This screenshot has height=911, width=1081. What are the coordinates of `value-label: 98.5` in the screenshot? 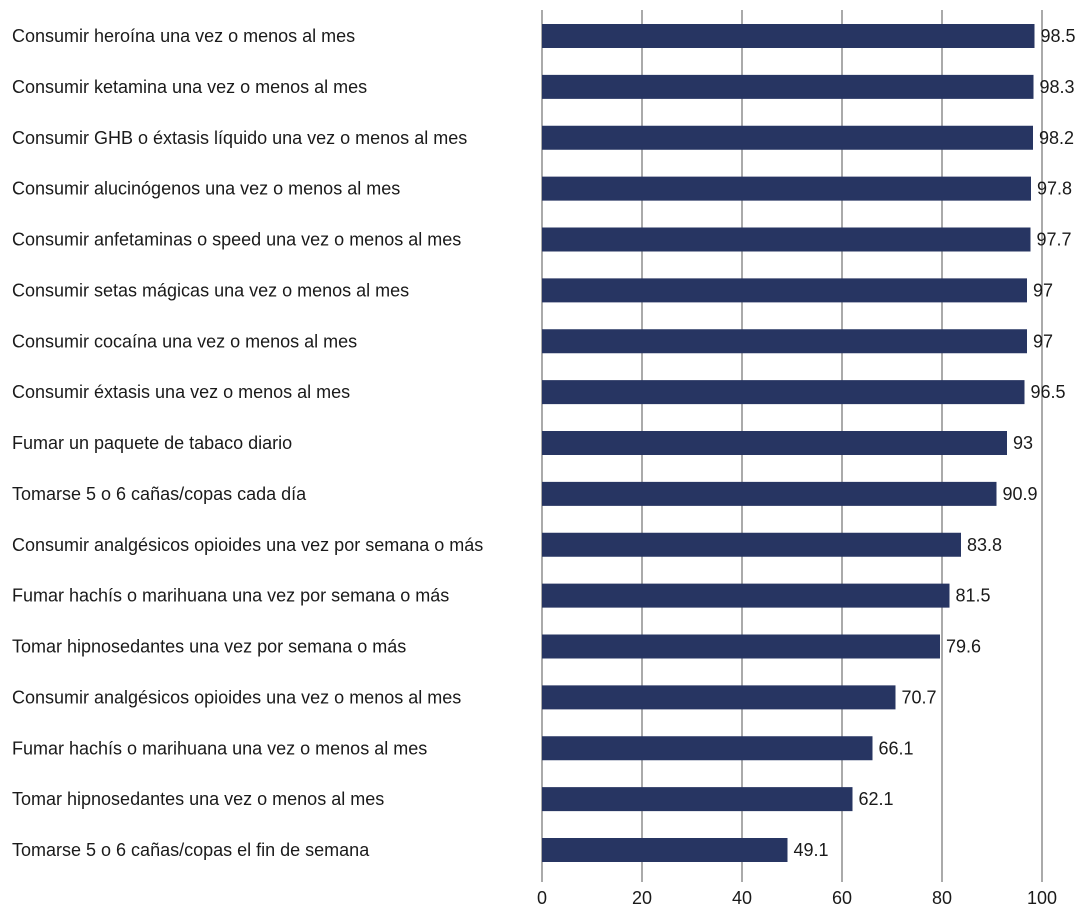 It's located at (1058, 36).